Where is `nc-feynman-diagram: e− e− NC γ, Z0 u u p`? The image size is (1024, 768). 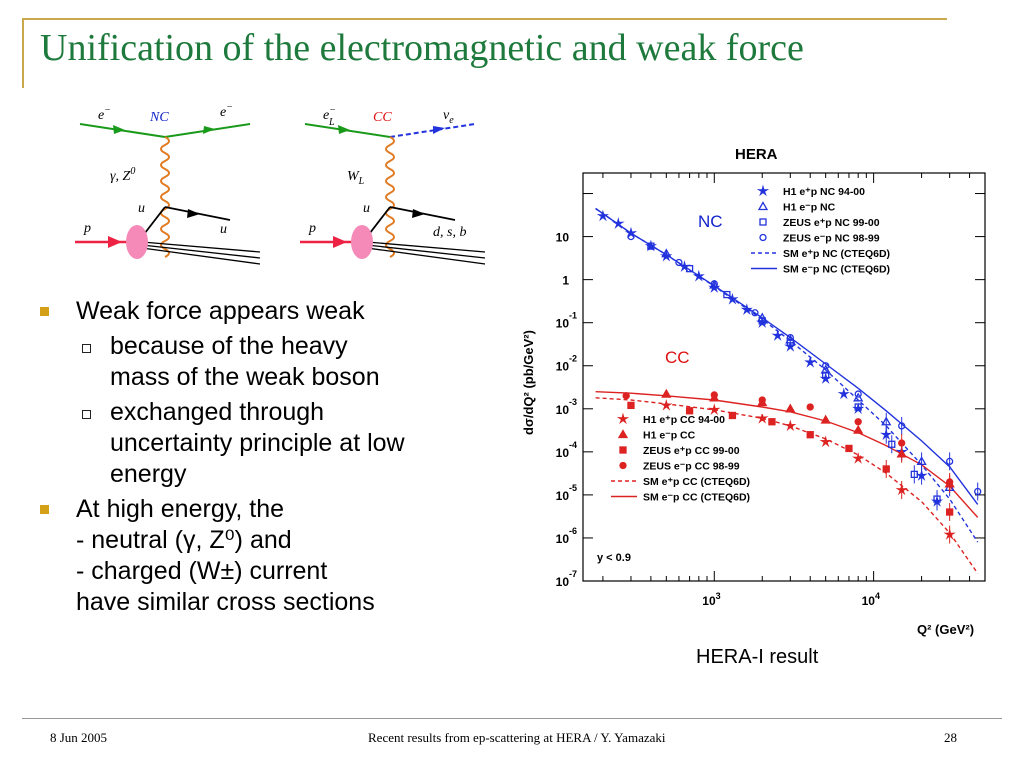 nc-feynman-diagram: e− e− NC γ, Z0 u u p is located at coordinates (168, 183).